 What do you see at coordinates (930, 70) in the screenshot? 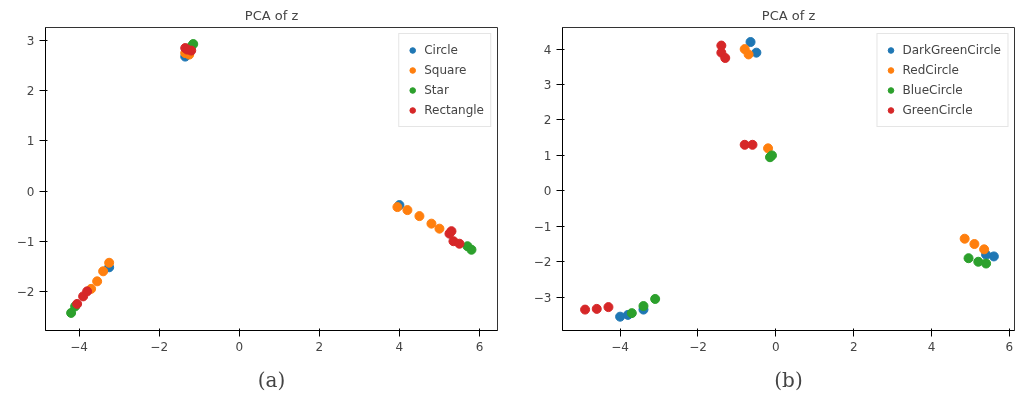
I see `legend-label: RedCircle` at bounding box center [930, 70].